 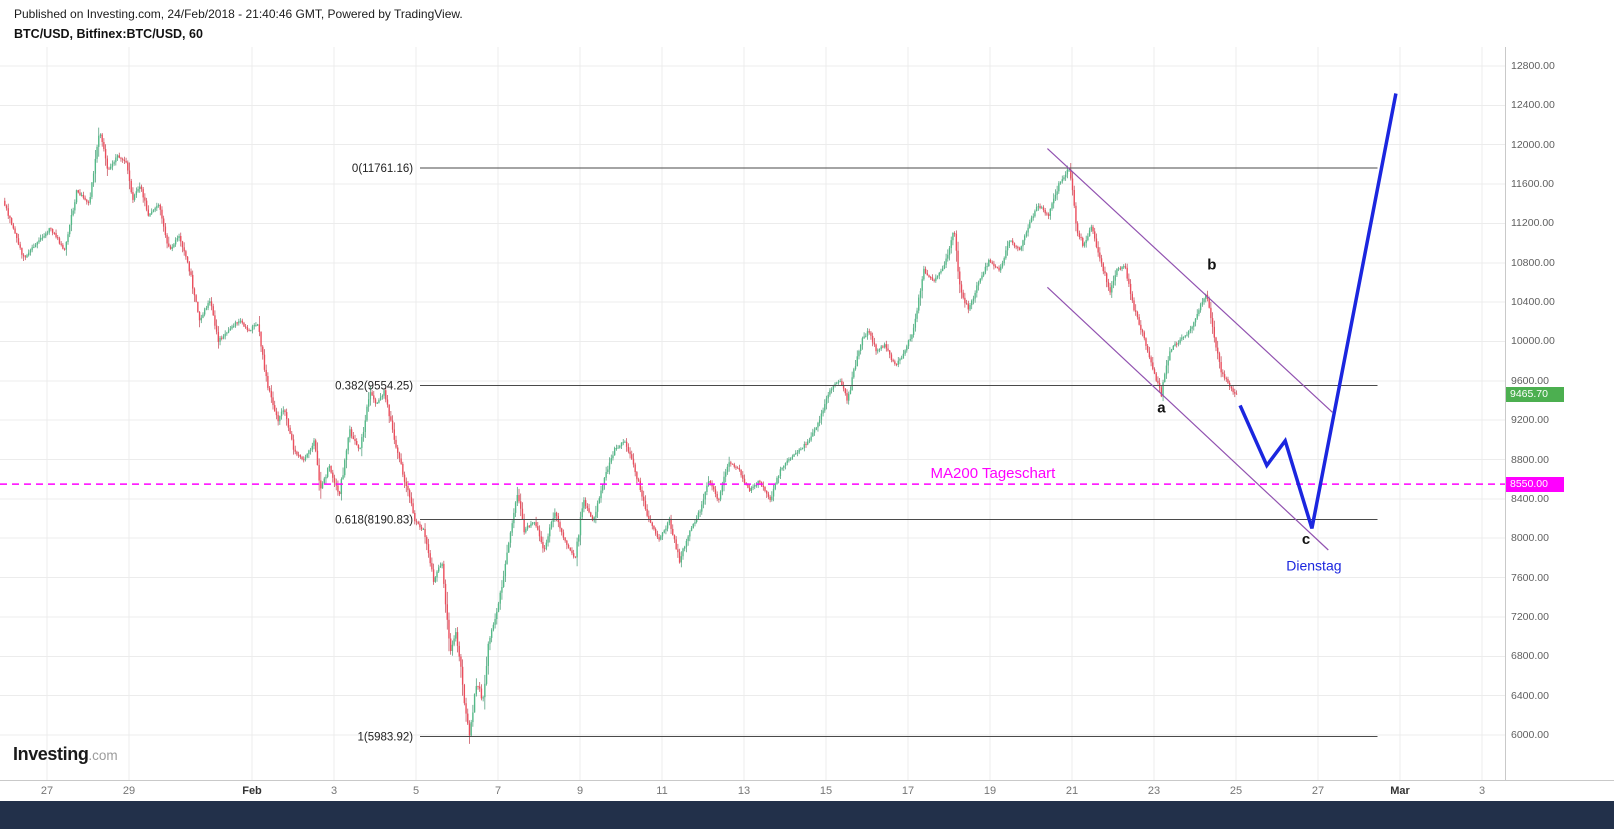 What do you see at coordinates (994, 473) in the screenshot?
I see `ma200-label: MA200 Tageschart` at bounding box center [994, 473].